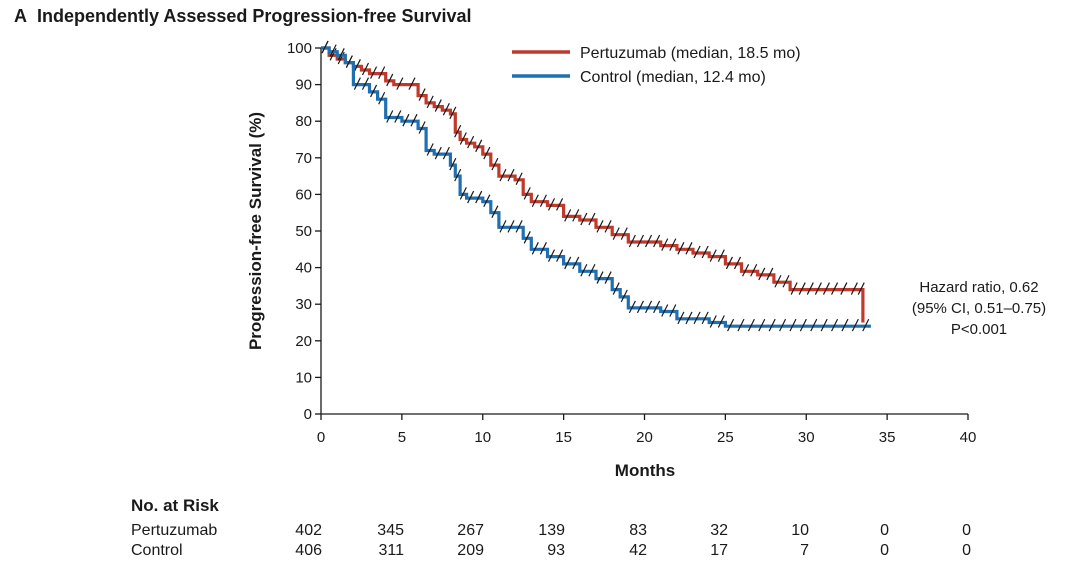  I want to click on panel-letter: A, so click(20, 16).